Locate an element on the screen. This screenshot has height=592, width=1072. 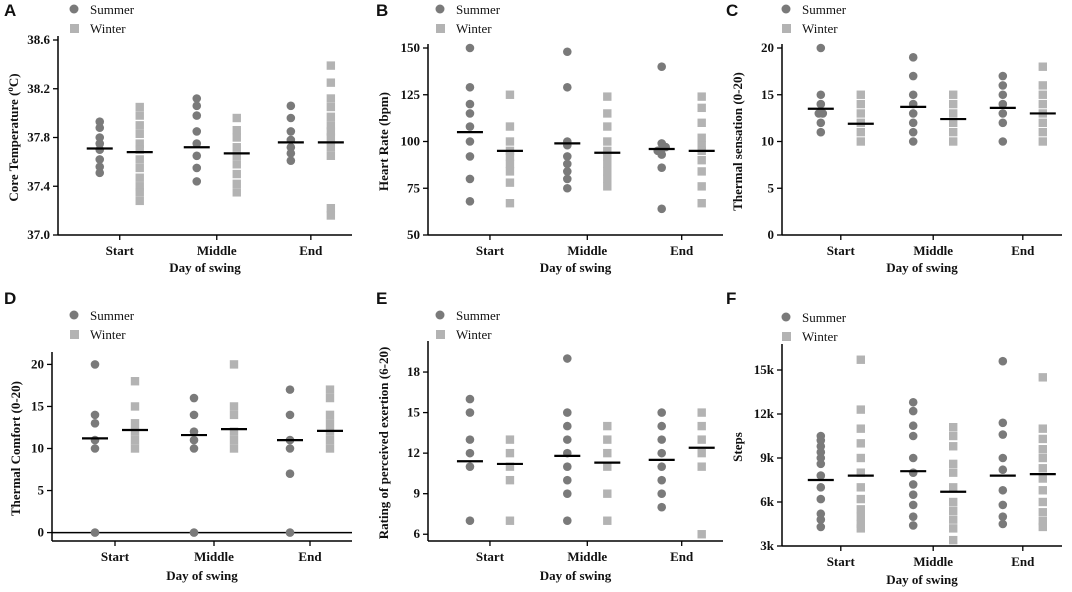
y-tick-label: 6k is located at coordinates (767, 501).